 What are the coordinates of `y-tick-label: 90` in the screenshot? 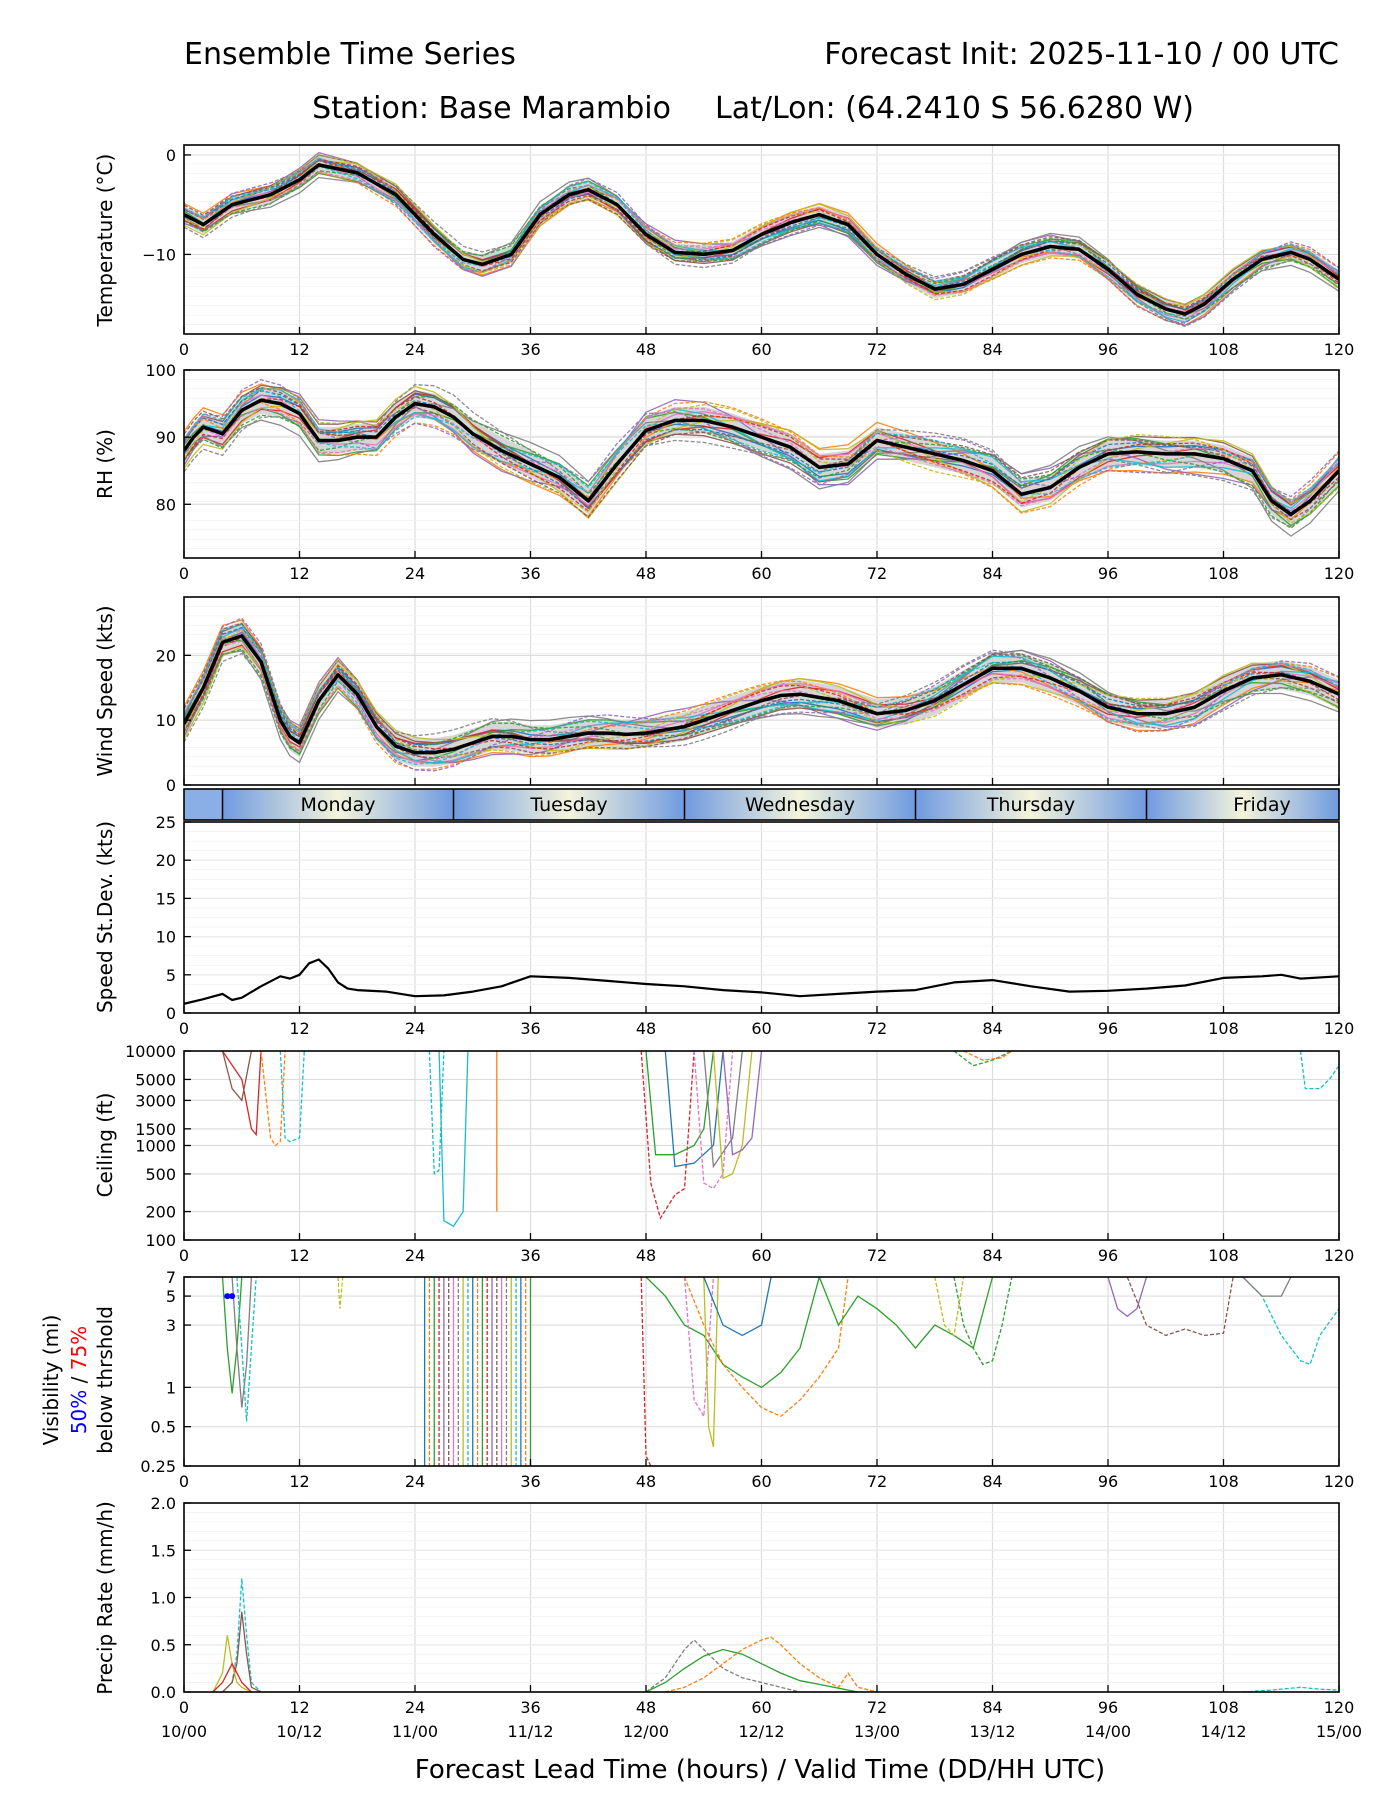 It's located at (166, 437).